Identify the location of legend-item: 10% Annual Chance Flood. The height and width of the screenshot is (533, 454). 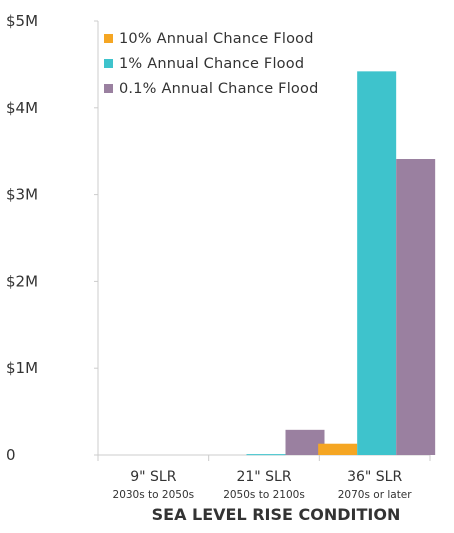
(211, 38).